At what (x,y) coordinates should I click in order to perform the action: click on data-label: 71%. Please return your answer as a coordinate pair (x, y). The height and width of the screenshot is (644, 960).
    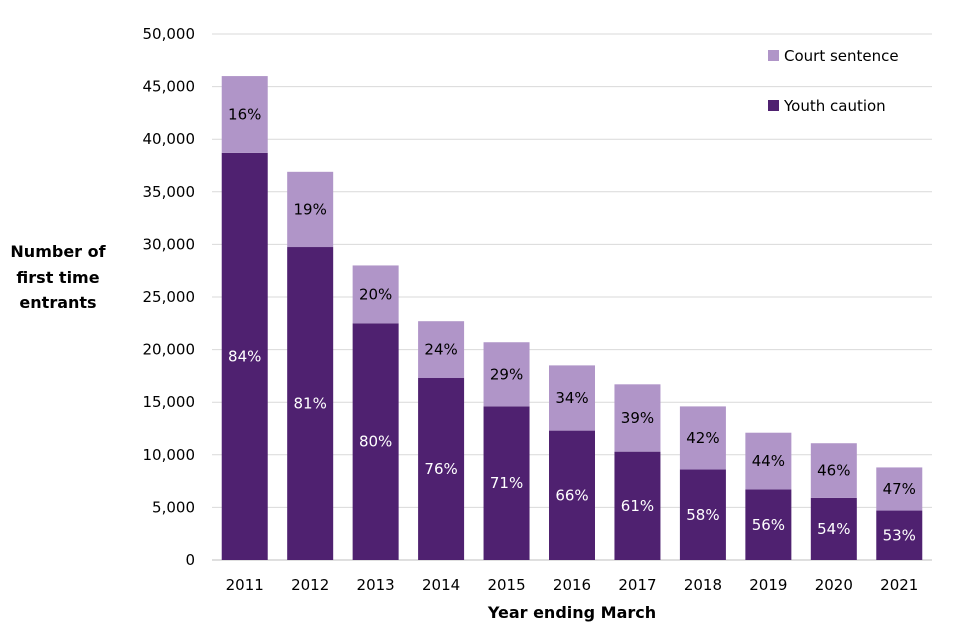
    Looking at the image, I should click on (506, 483).